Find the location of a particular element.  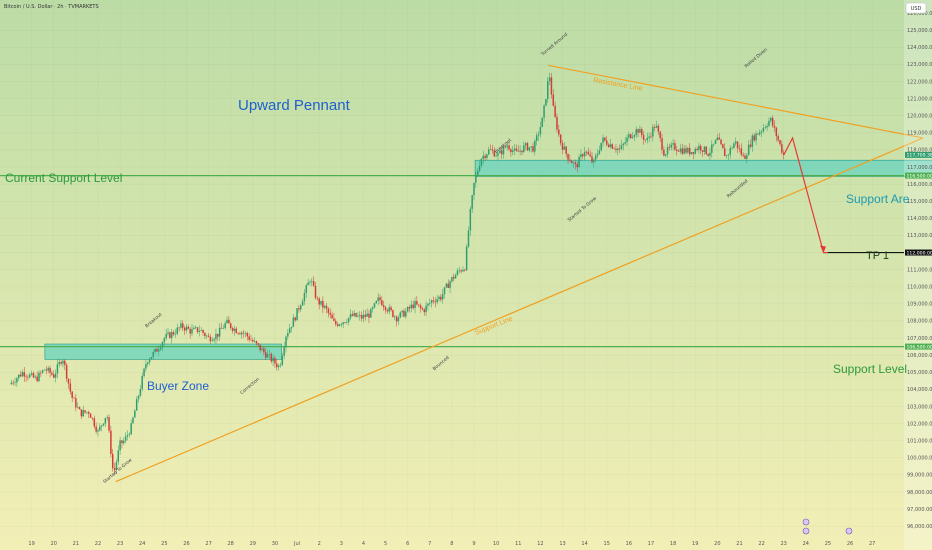

currency-button: USD is located at coordinates (916, 8).